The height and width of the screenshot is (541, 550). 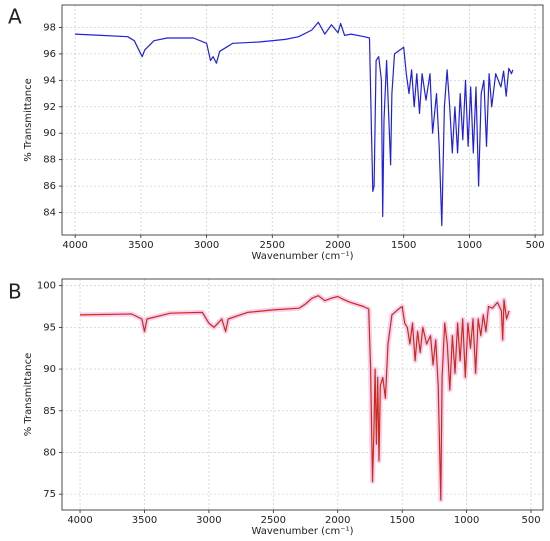 What do you see at coordinates (49, 160) in the screenshot?
I see `y-tick-label: 88` at bounding box center [49, 160].